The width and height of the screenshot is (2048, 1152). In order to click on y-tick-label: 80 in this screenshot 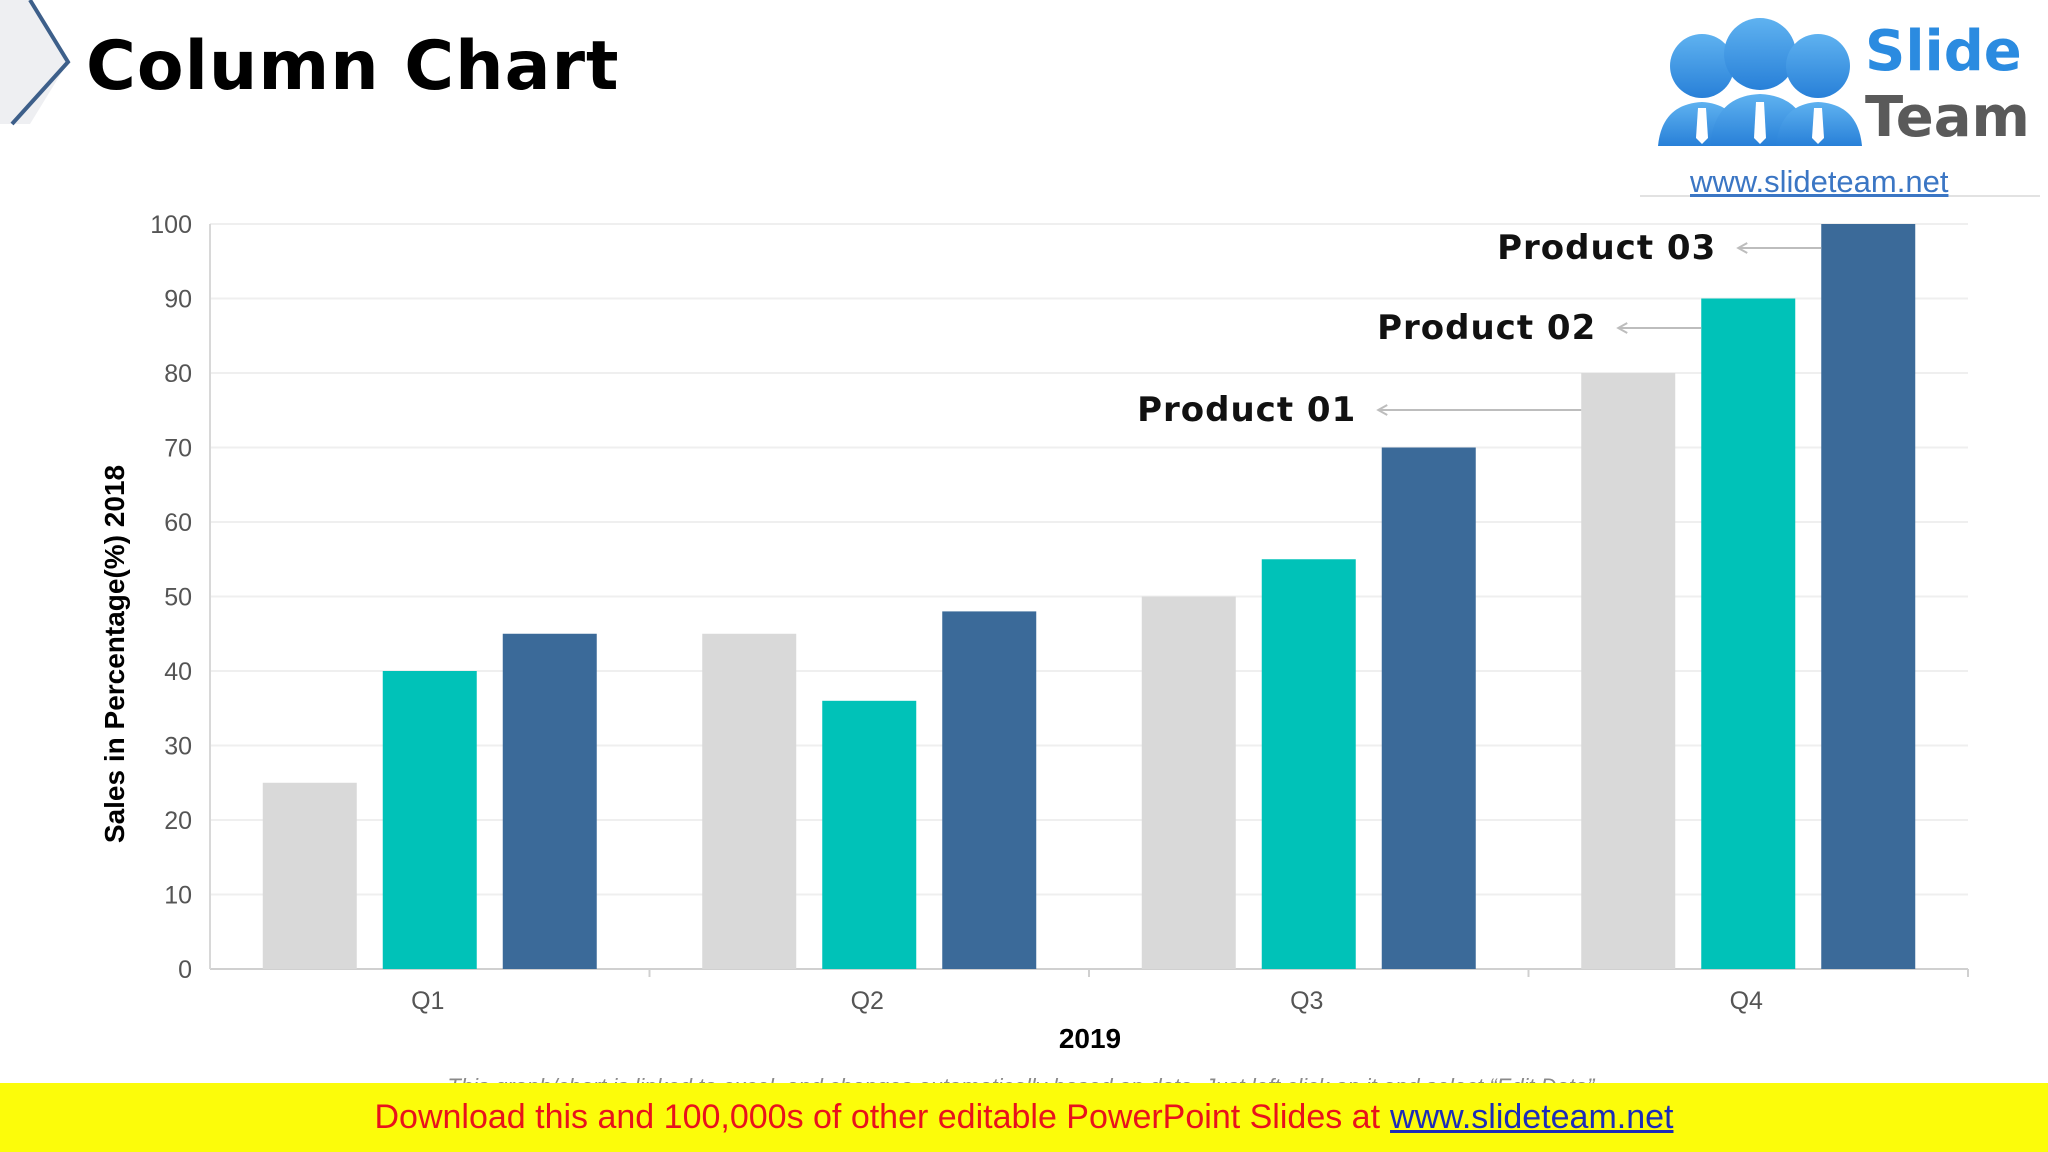, I will do `click(178, 374)`.